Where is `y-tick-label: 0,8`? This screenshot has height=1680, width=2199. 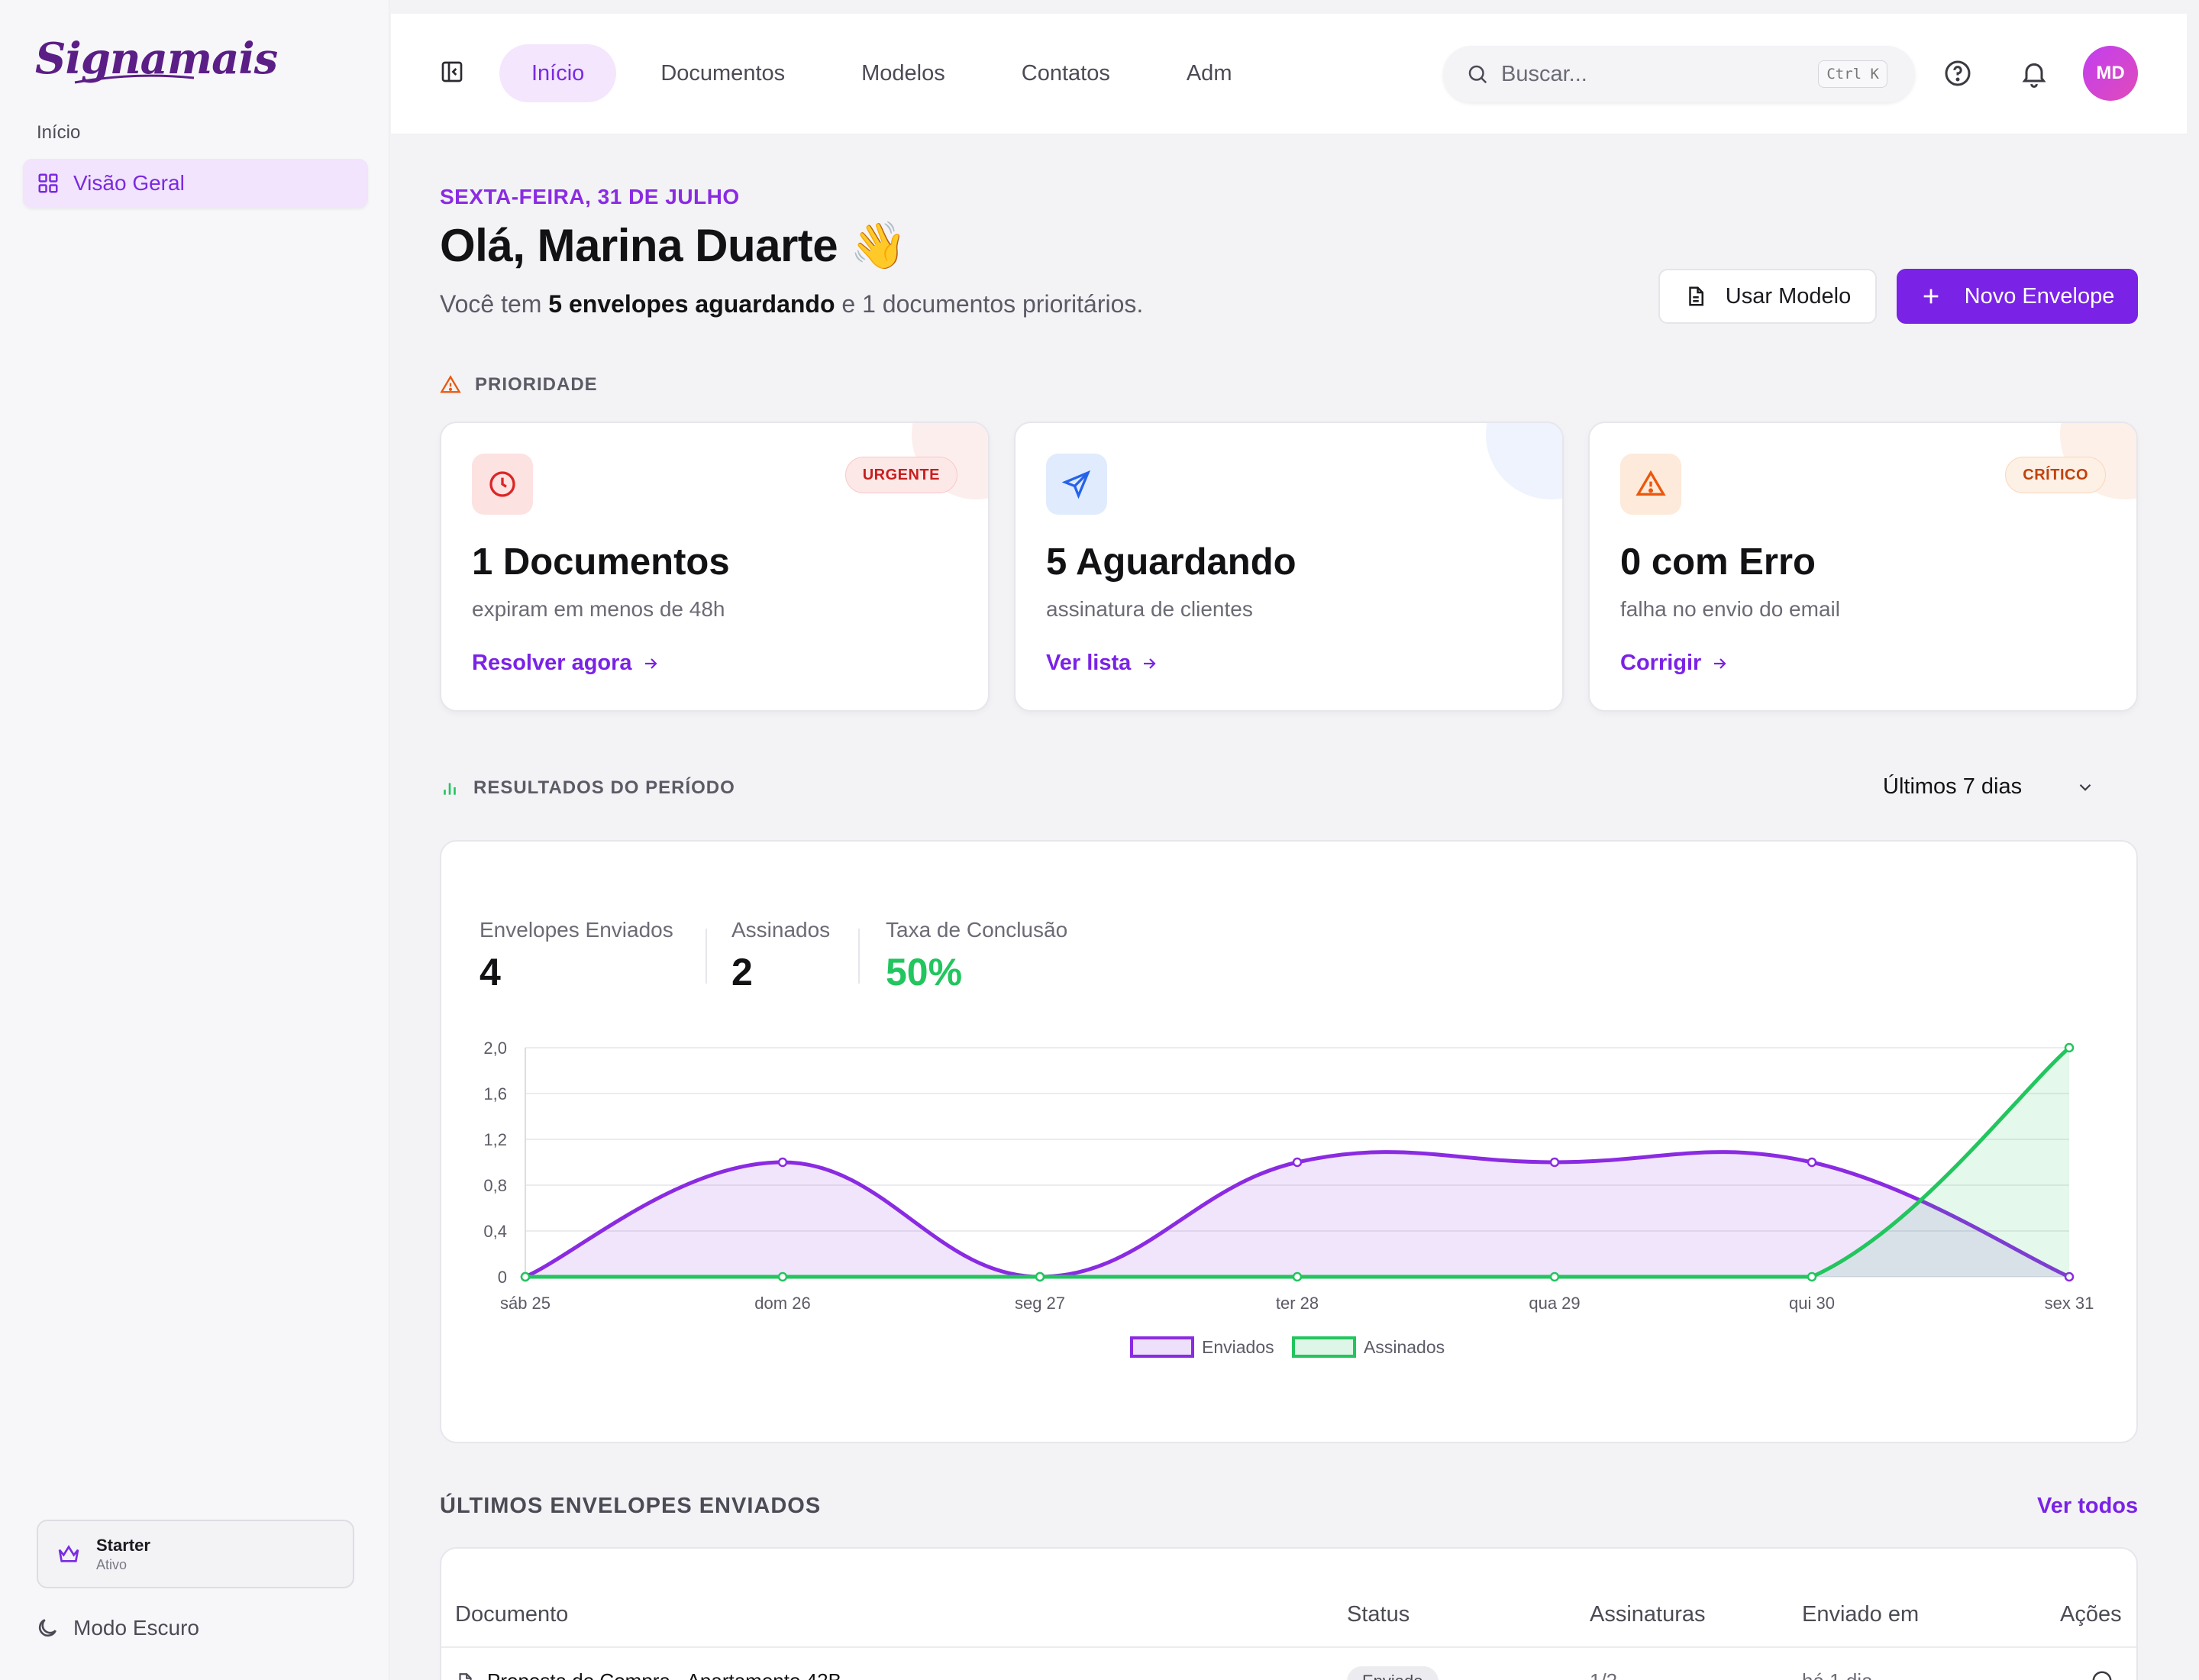 y-tick-label: 0,8 is located at coordinates (495, 1185).